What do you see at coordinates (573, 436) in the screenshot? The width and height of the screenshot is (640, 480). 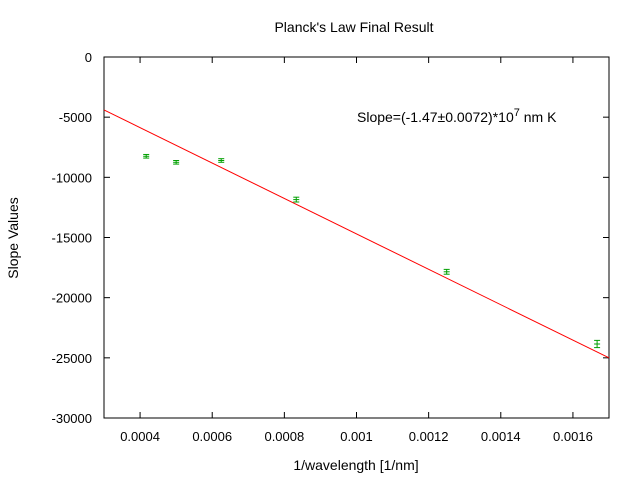 I see `x-tick-label: 0.0016` at bounding box center [573, 436].